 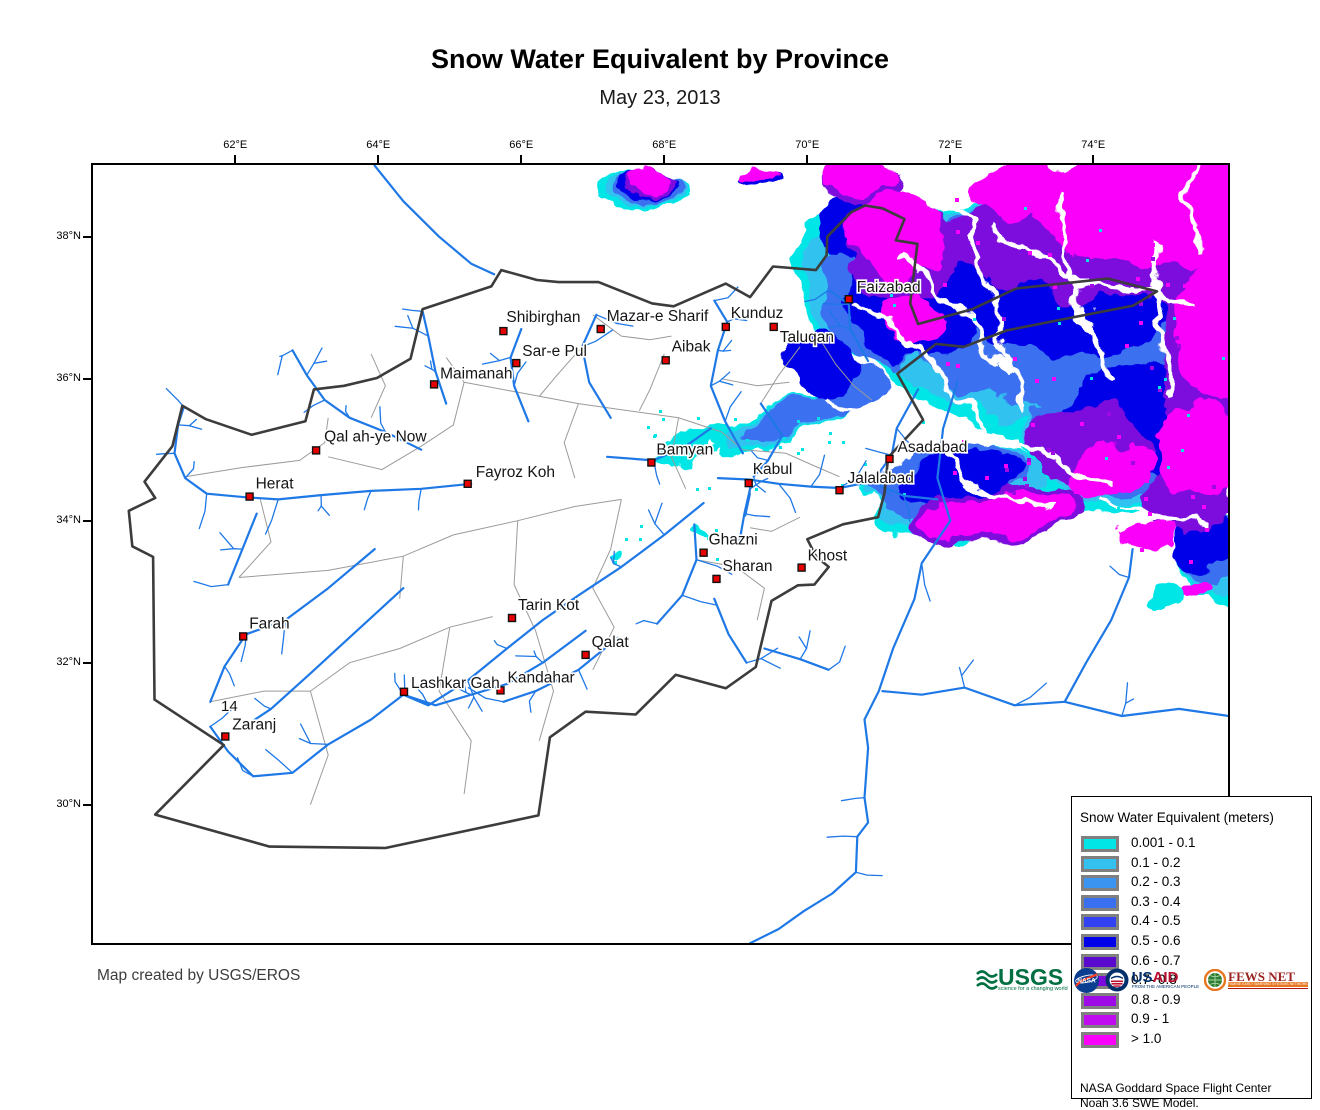 What do you see at coordinates (1117, 980) in the screenshot?
I see `usaid-seal-icon` at bounding box center [1117, 980].